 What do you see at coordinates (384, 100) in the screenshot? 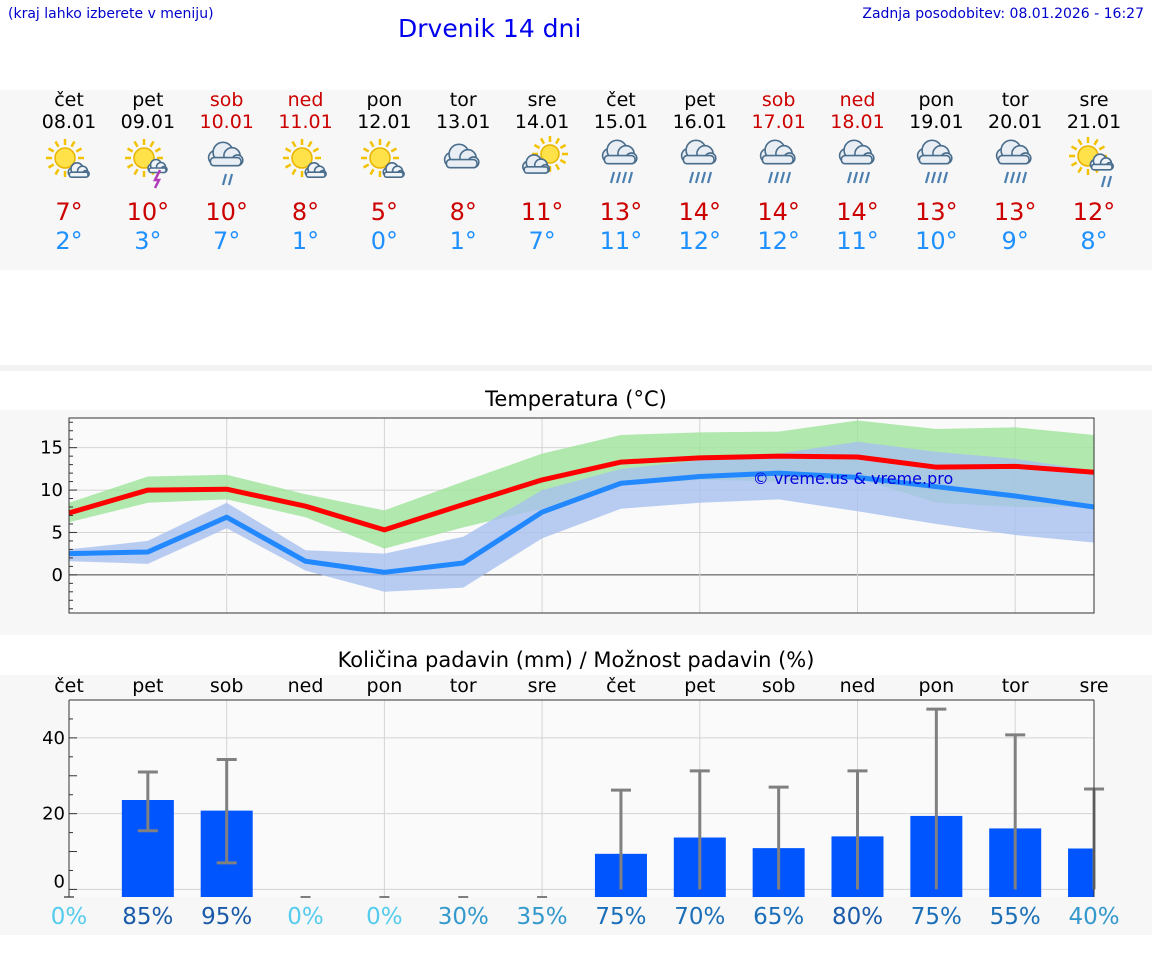
I see `day-name: pon` at bounding box center [384, 100].